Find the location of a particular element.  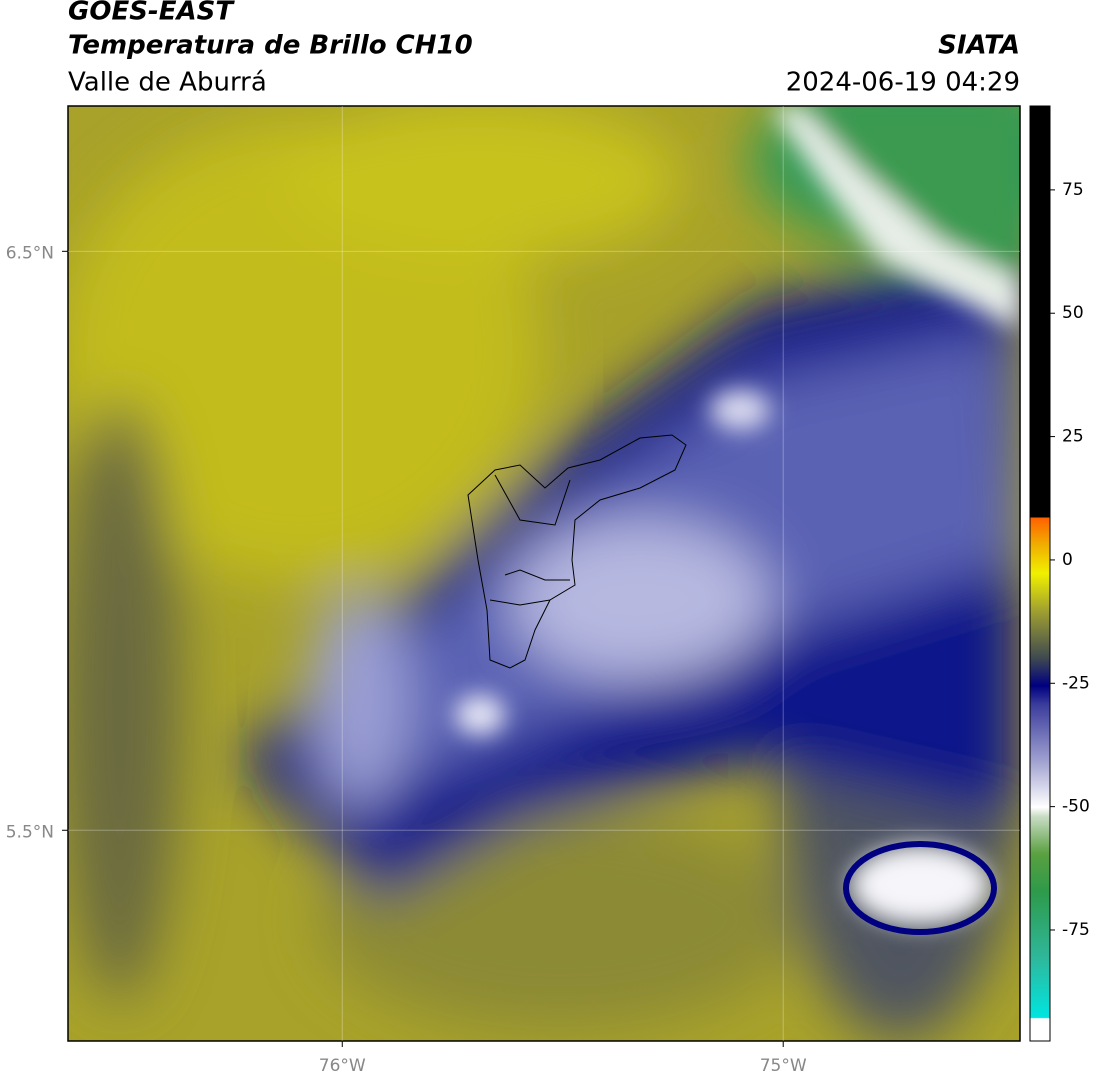

colorbar-tick-label: -75 is located at coordinates (1076, 930).